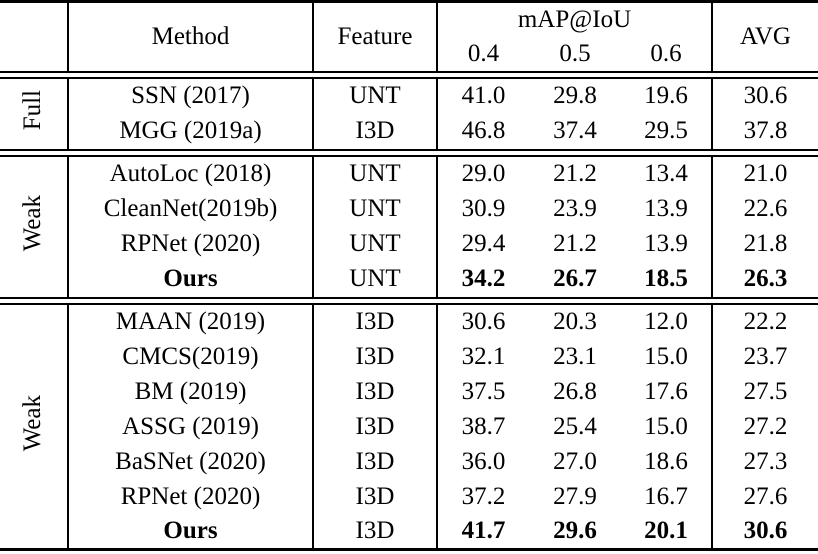 Image resolution: width=818 pixels, height=554 pixels. Describe the element at coordinates (191, 392) in the screenshot. I see `method-cell: BM (2019)` at that location.